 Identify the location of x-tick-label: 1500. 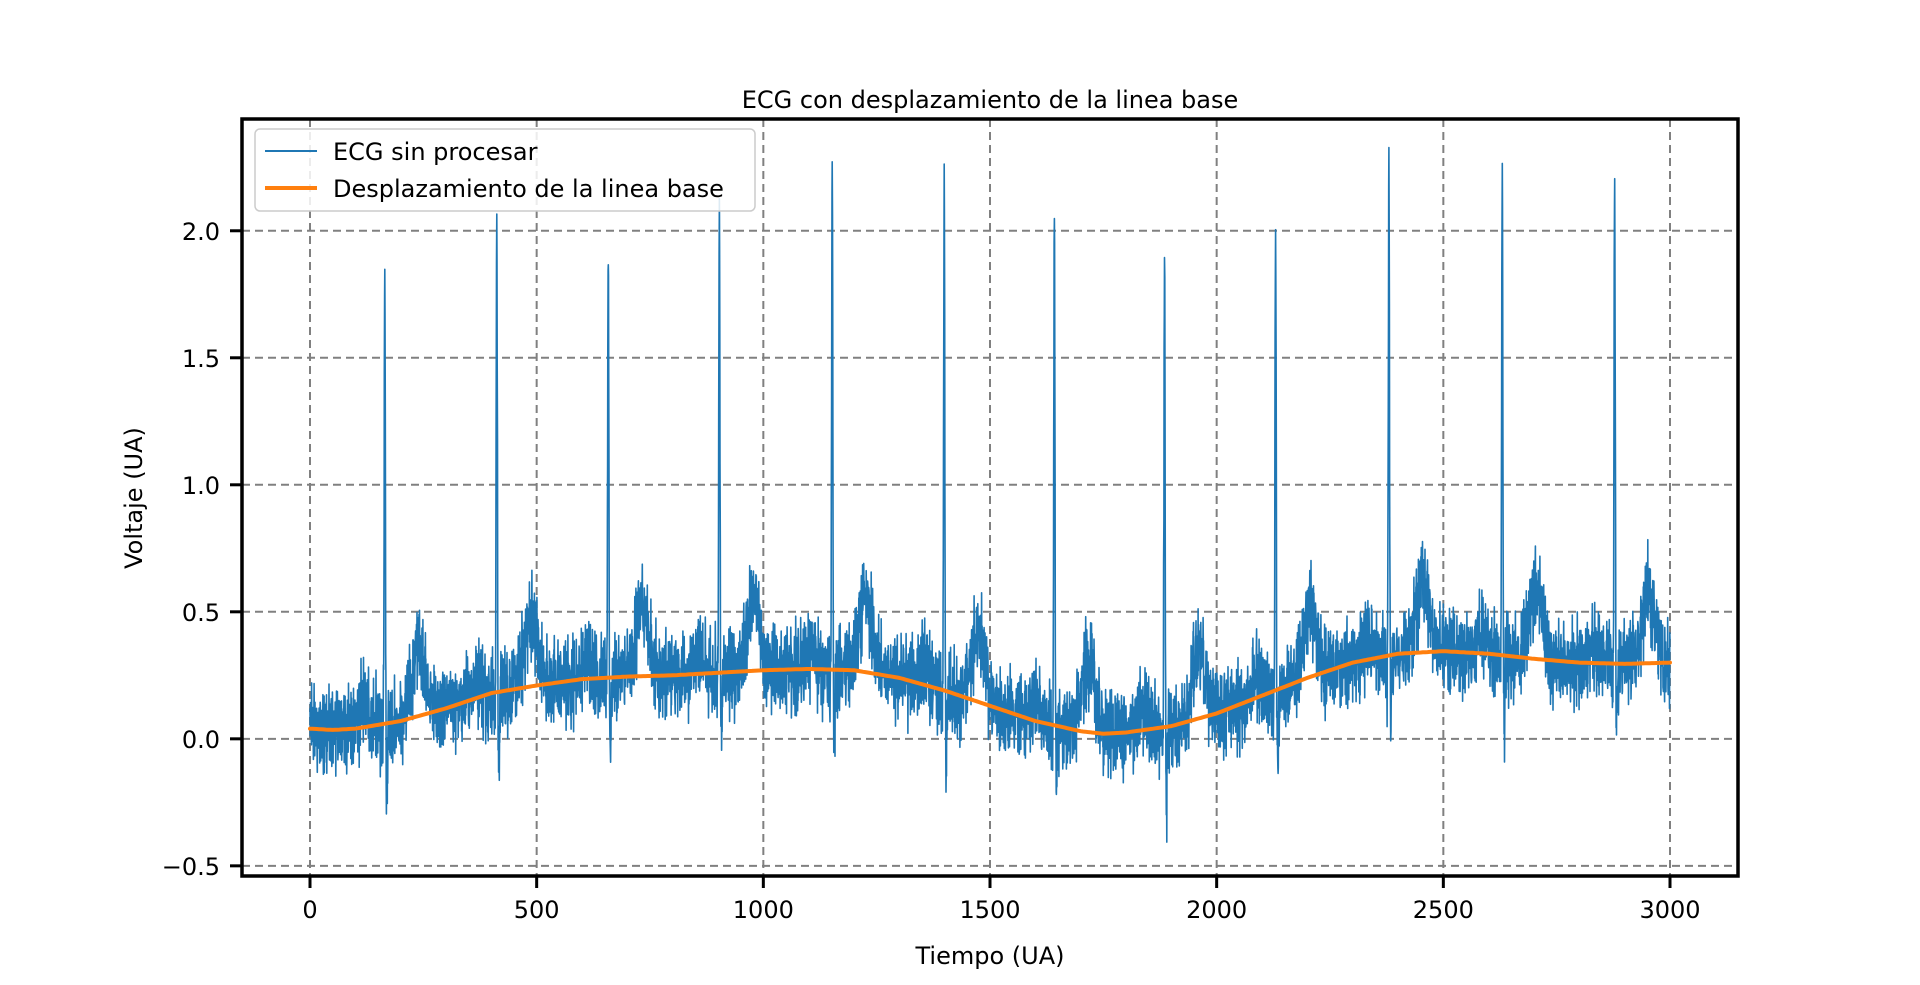
(989, 910).